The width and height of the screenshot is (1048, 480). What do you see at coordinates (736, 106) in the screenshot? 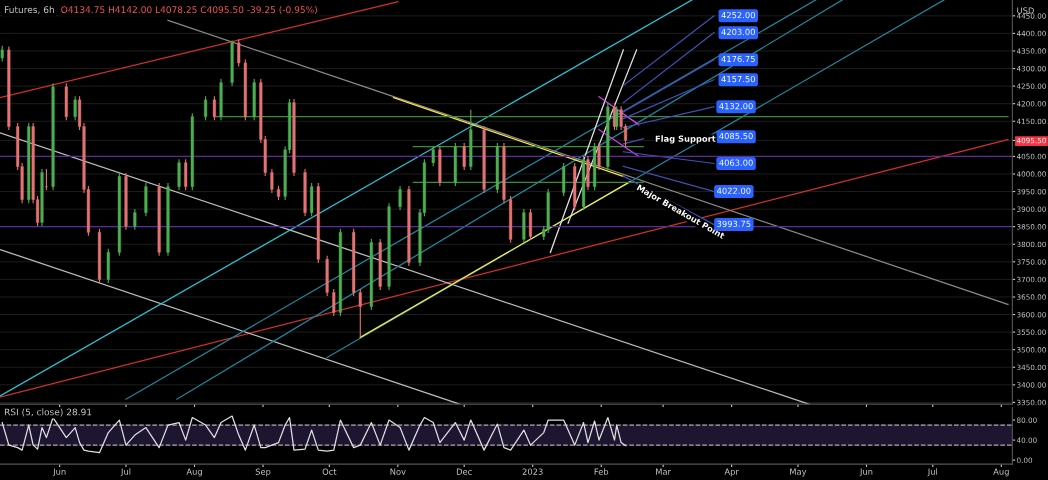
I see `annotation: 4132.00` at bounding box center [736, 106].